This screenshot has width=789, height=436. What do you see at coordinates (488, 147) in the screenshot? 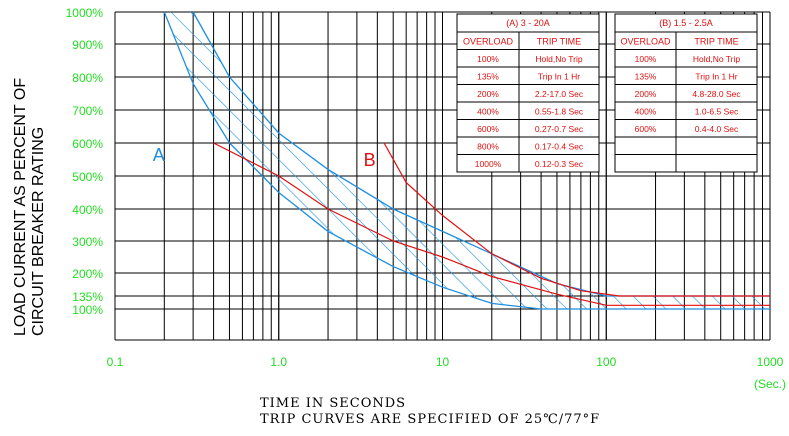
I see `table-cell: 800%` at bounding box center [488, 147].